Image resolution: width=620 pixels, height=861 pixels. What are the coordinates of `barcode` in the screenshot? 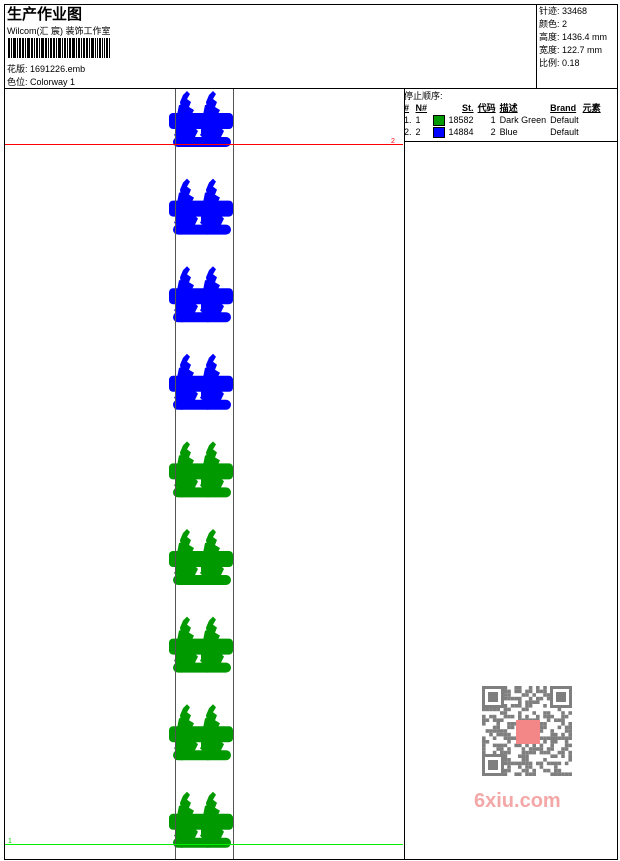 It's located at (75, 48).